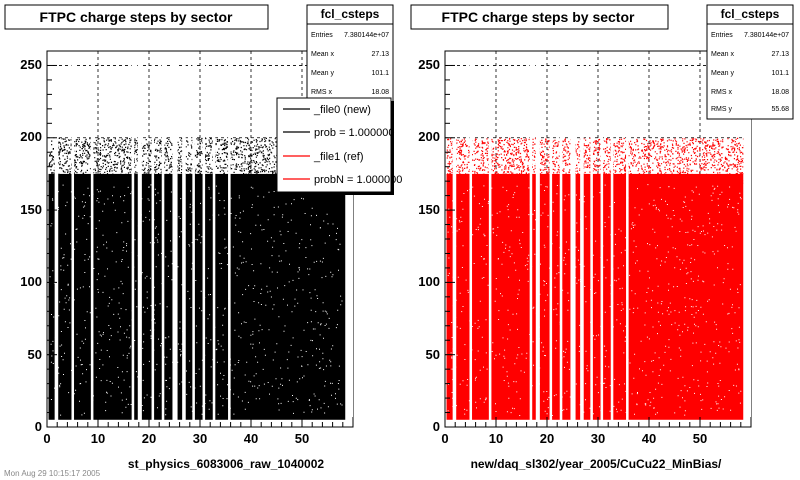 The width and height of the screenshot is (800, 480). I want to click on x-axis-label: st_physics_6083006_raw_1040002, so click(226, 464).